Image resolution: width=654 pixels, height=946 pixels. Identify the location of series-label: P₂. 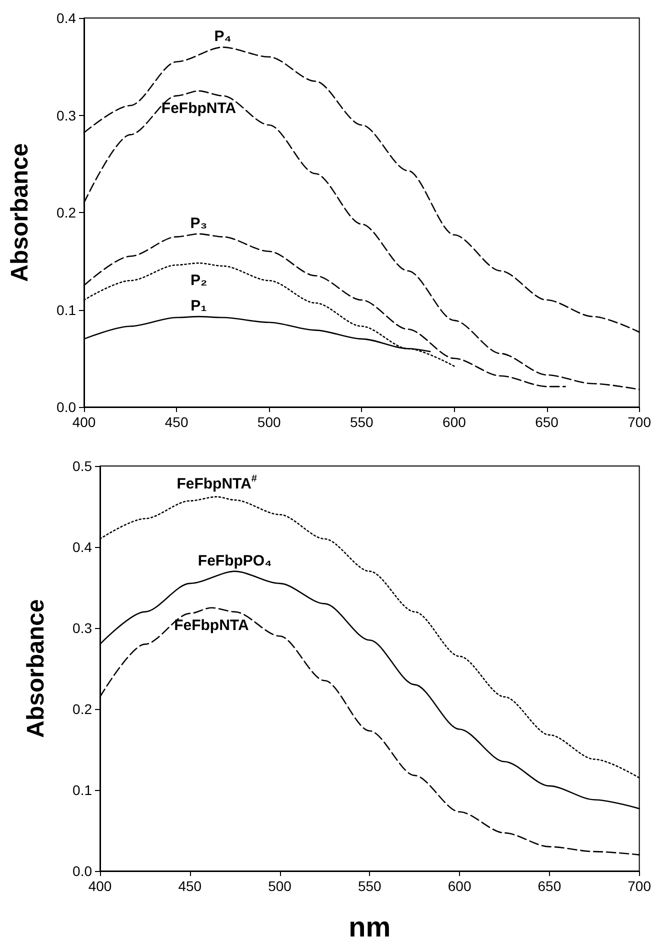
(199, 281).